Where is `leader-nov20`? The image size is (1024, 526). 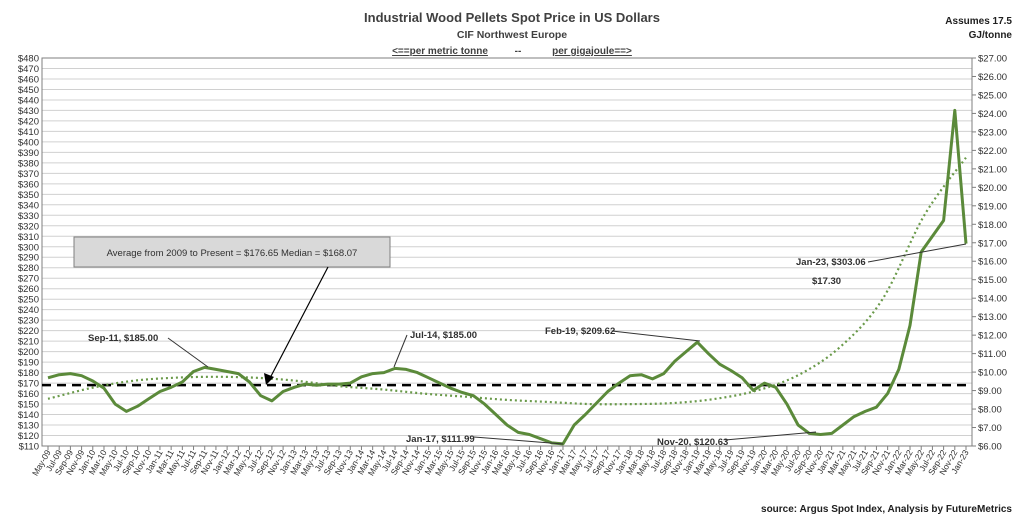 leader-nov20 is located at coordinates (770, 436).